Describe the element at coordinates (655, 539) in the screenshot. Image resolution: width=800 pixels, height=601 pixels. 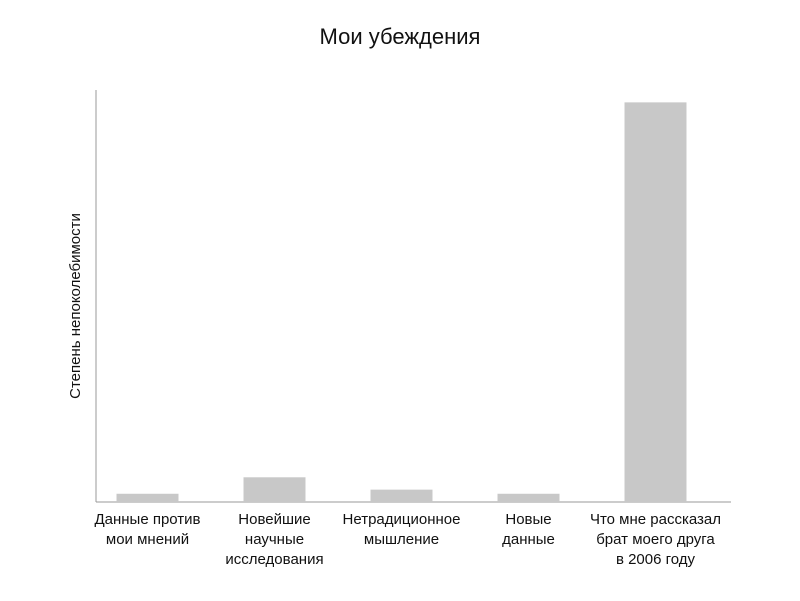
I see `x-tick-label: брат моего друга` at that location.